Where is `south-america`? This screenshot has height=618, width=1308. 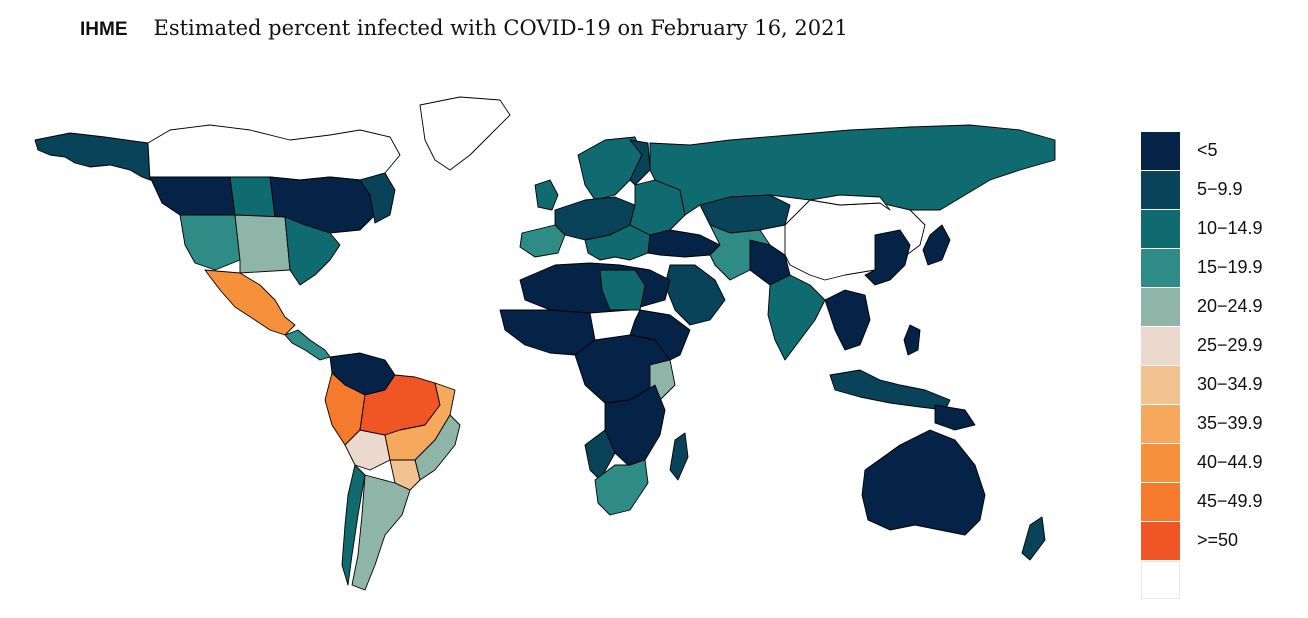 south-america is located at coordinates (392, 471).